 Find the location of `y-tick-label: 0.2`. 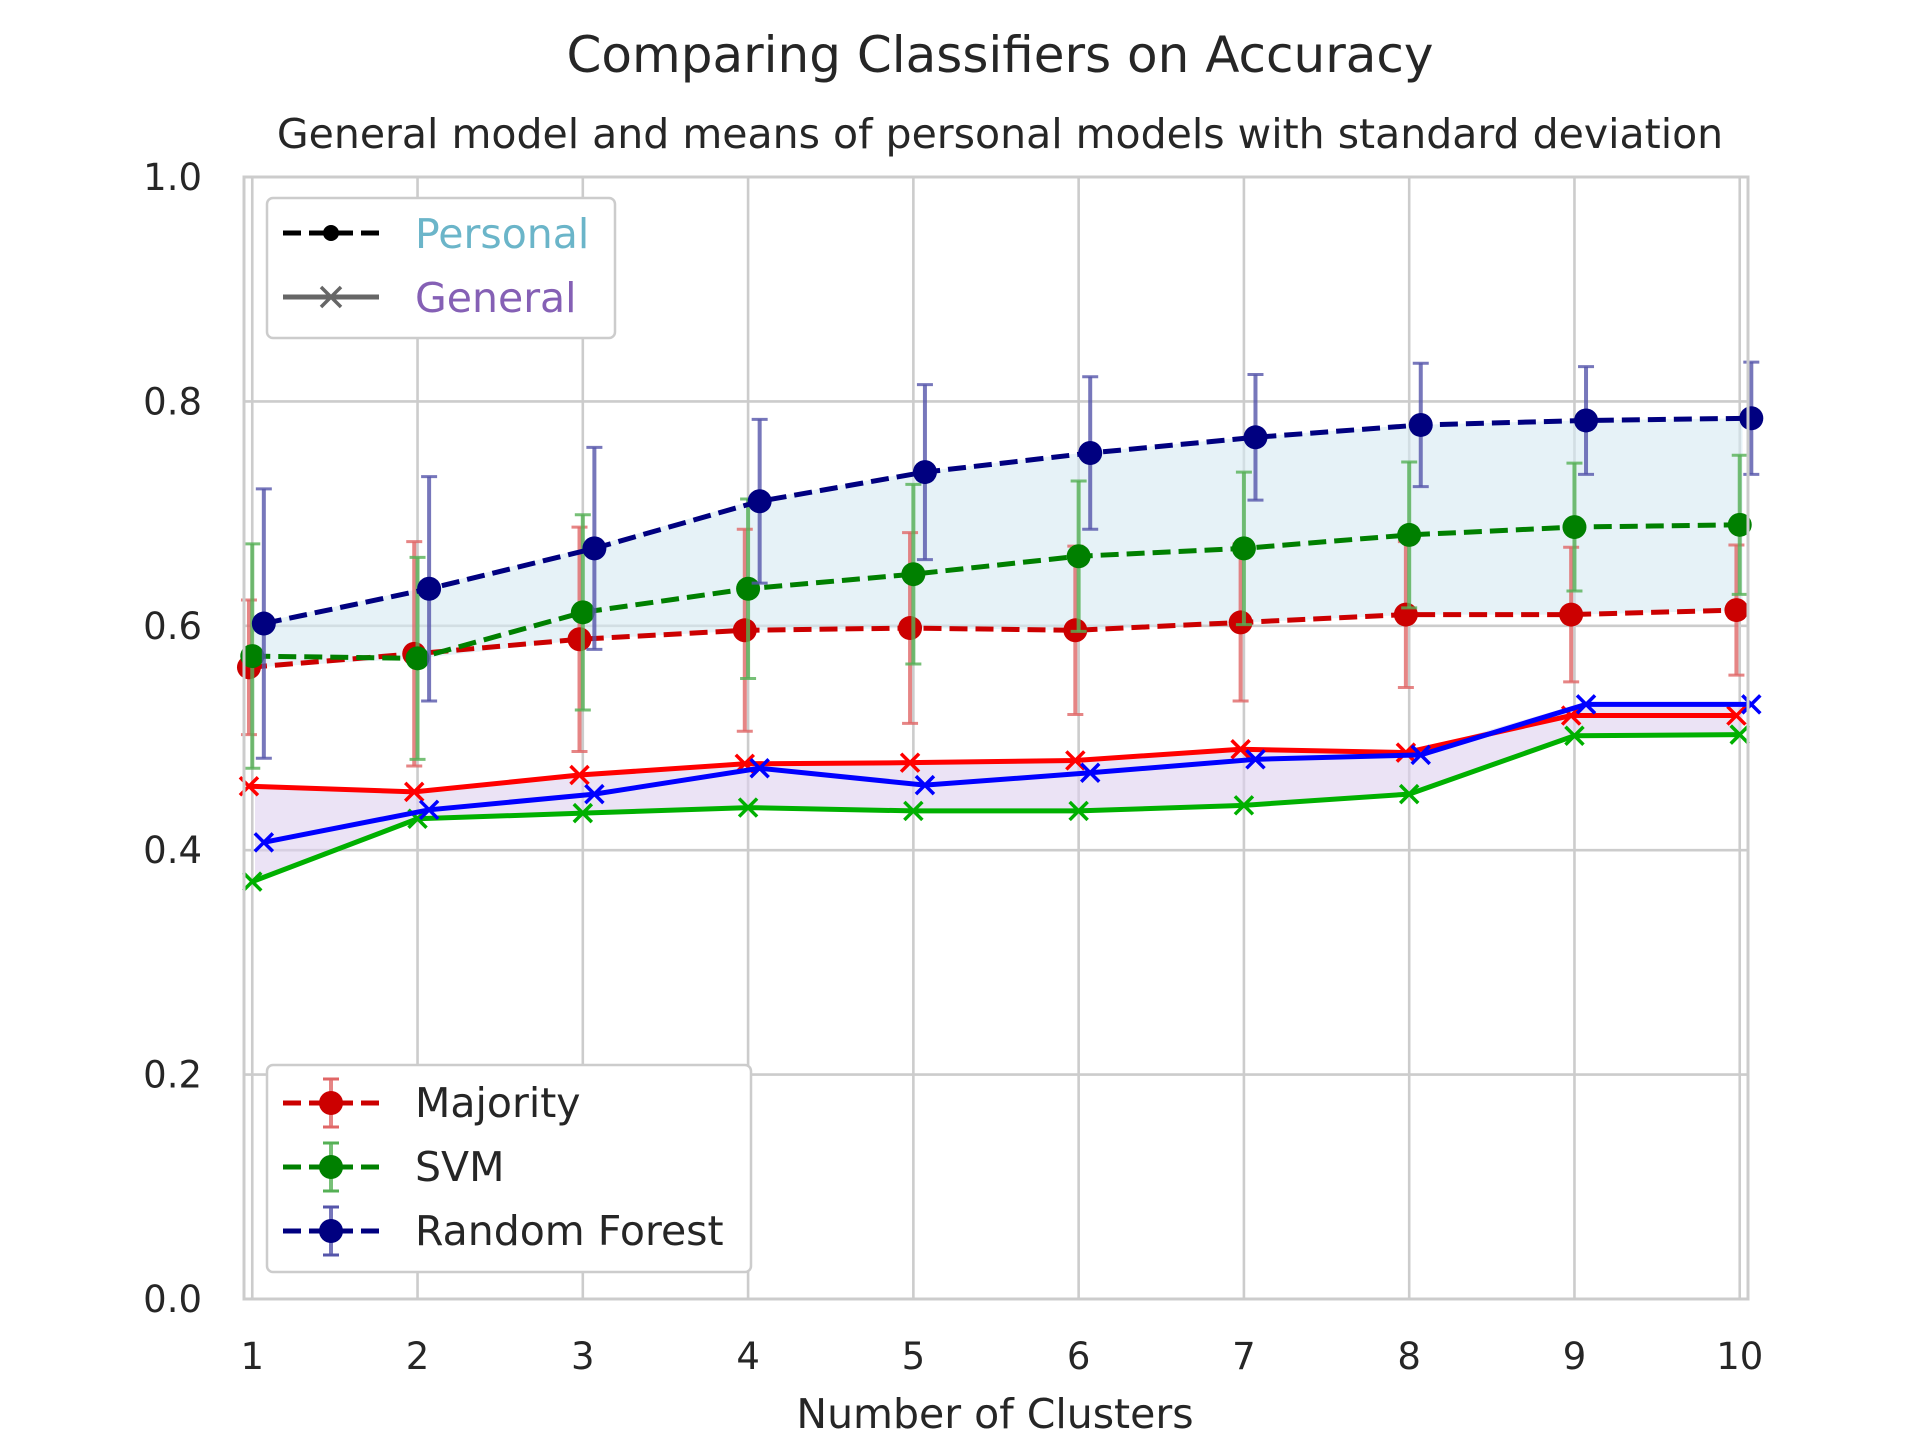

y-tick-label: 0.2 is located at coordinates (172, 1075).